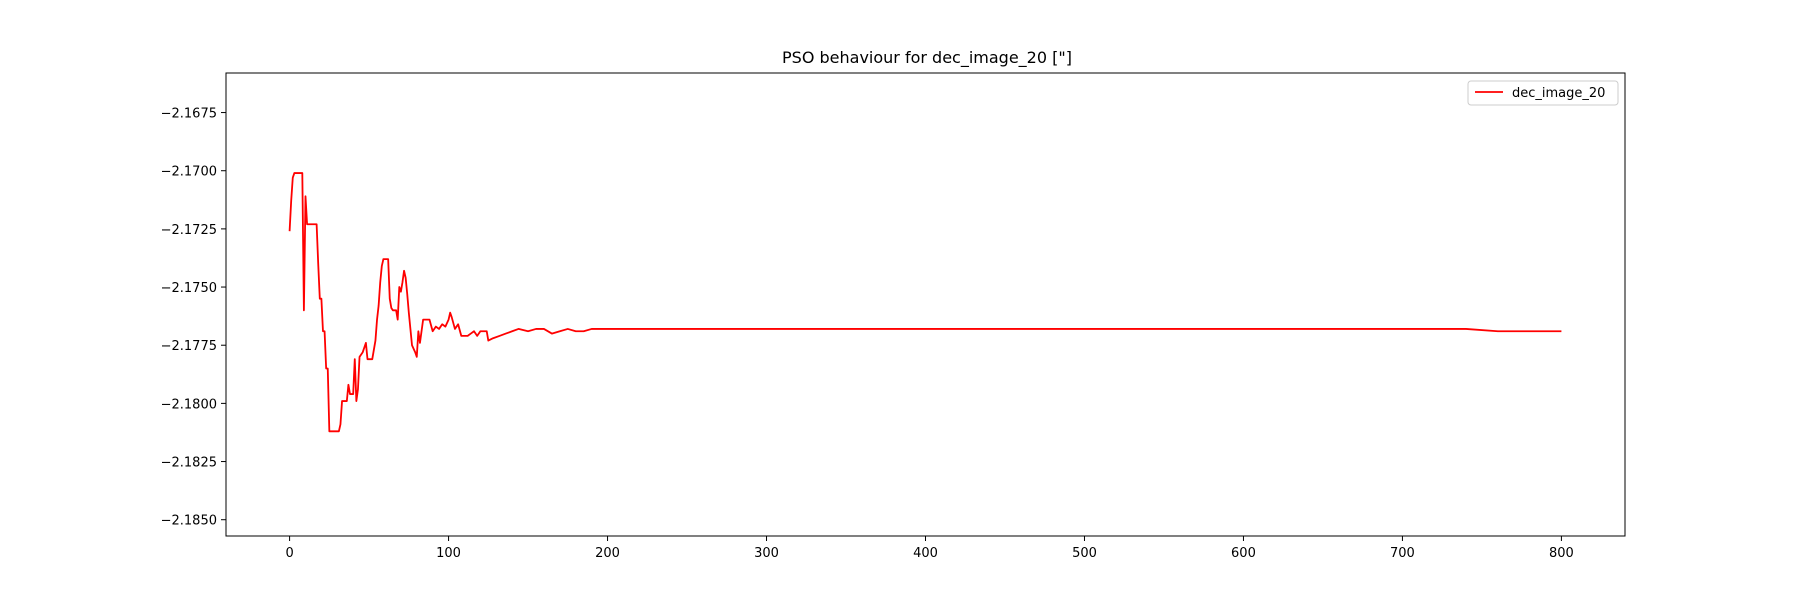 Image resolution: width=1800 pixels, height=600 pixels. I want to click on y-tick-label: −2.1825, so click(189, 463).